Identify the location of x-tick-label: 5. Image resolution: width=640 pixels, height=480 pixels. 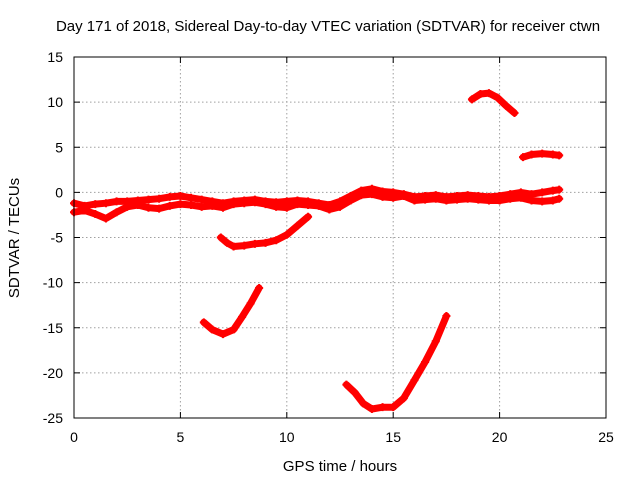
(181, 437).